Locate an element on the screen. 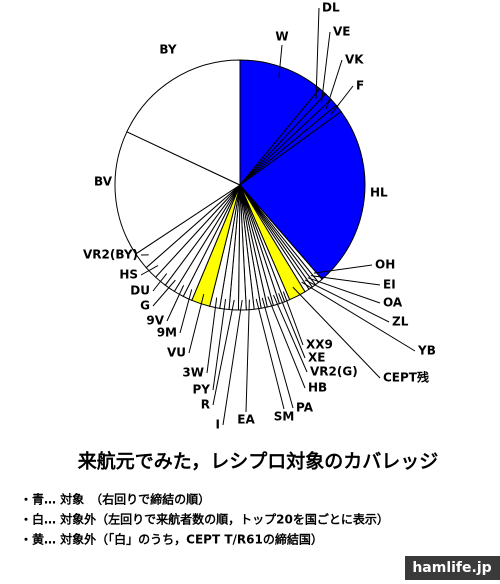 The image size is (500, 584). slice-label: PY is located at coordinates (202, 390).